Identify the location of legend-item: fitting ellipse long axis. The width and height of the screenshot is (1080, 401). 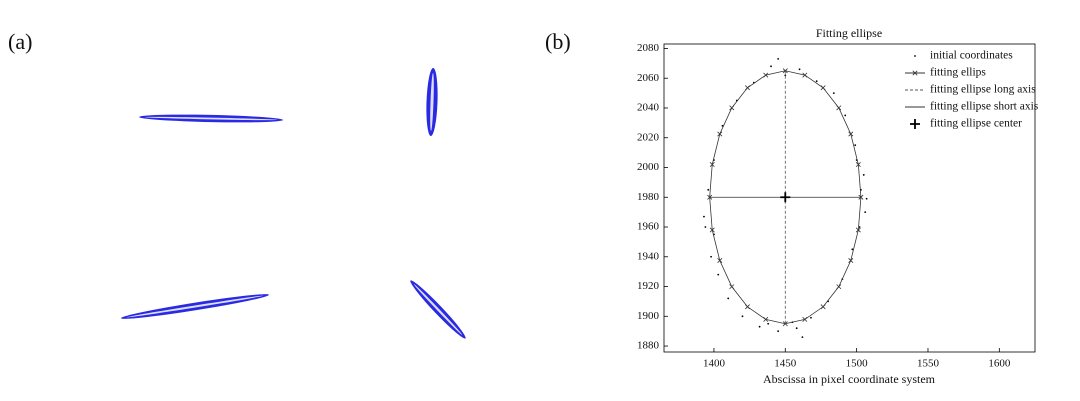
(970, 90).